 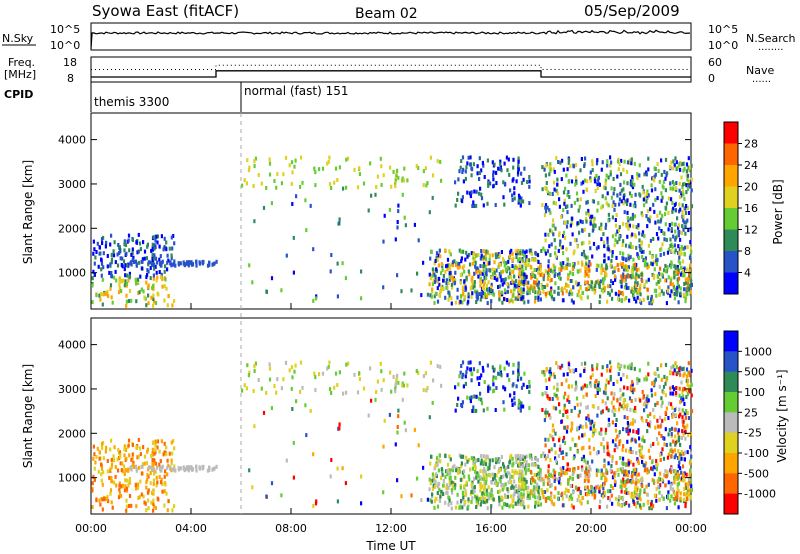 What do you see at coordinates (70, 78) in the screenshot?
I see `freq-tick-bottom: 8` at bounding box center [70, 78].